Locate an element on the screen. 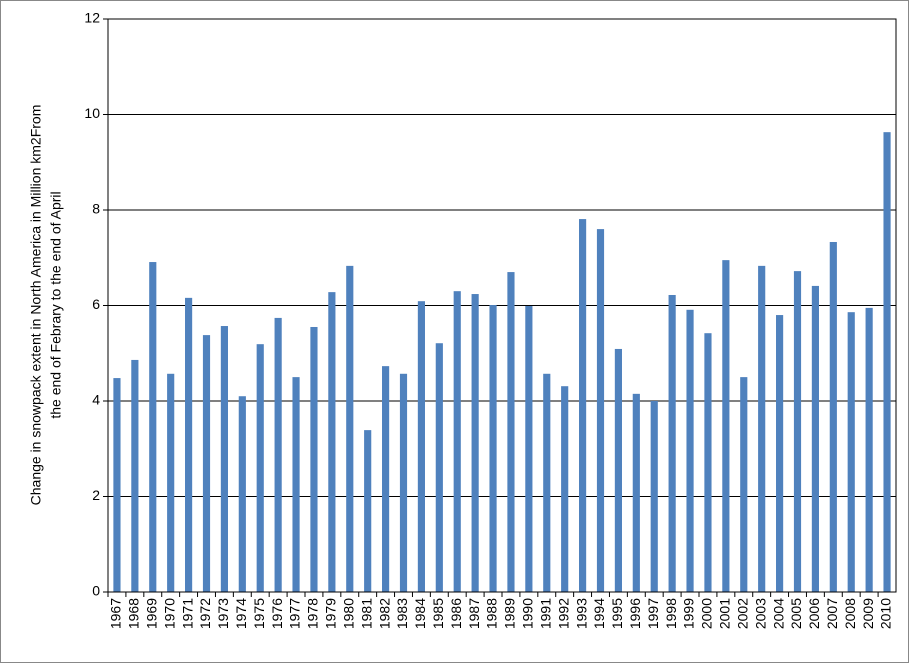 This screenshot has height=664, width=910. y-tick-label: 10 is located at coordinates (92, 113).